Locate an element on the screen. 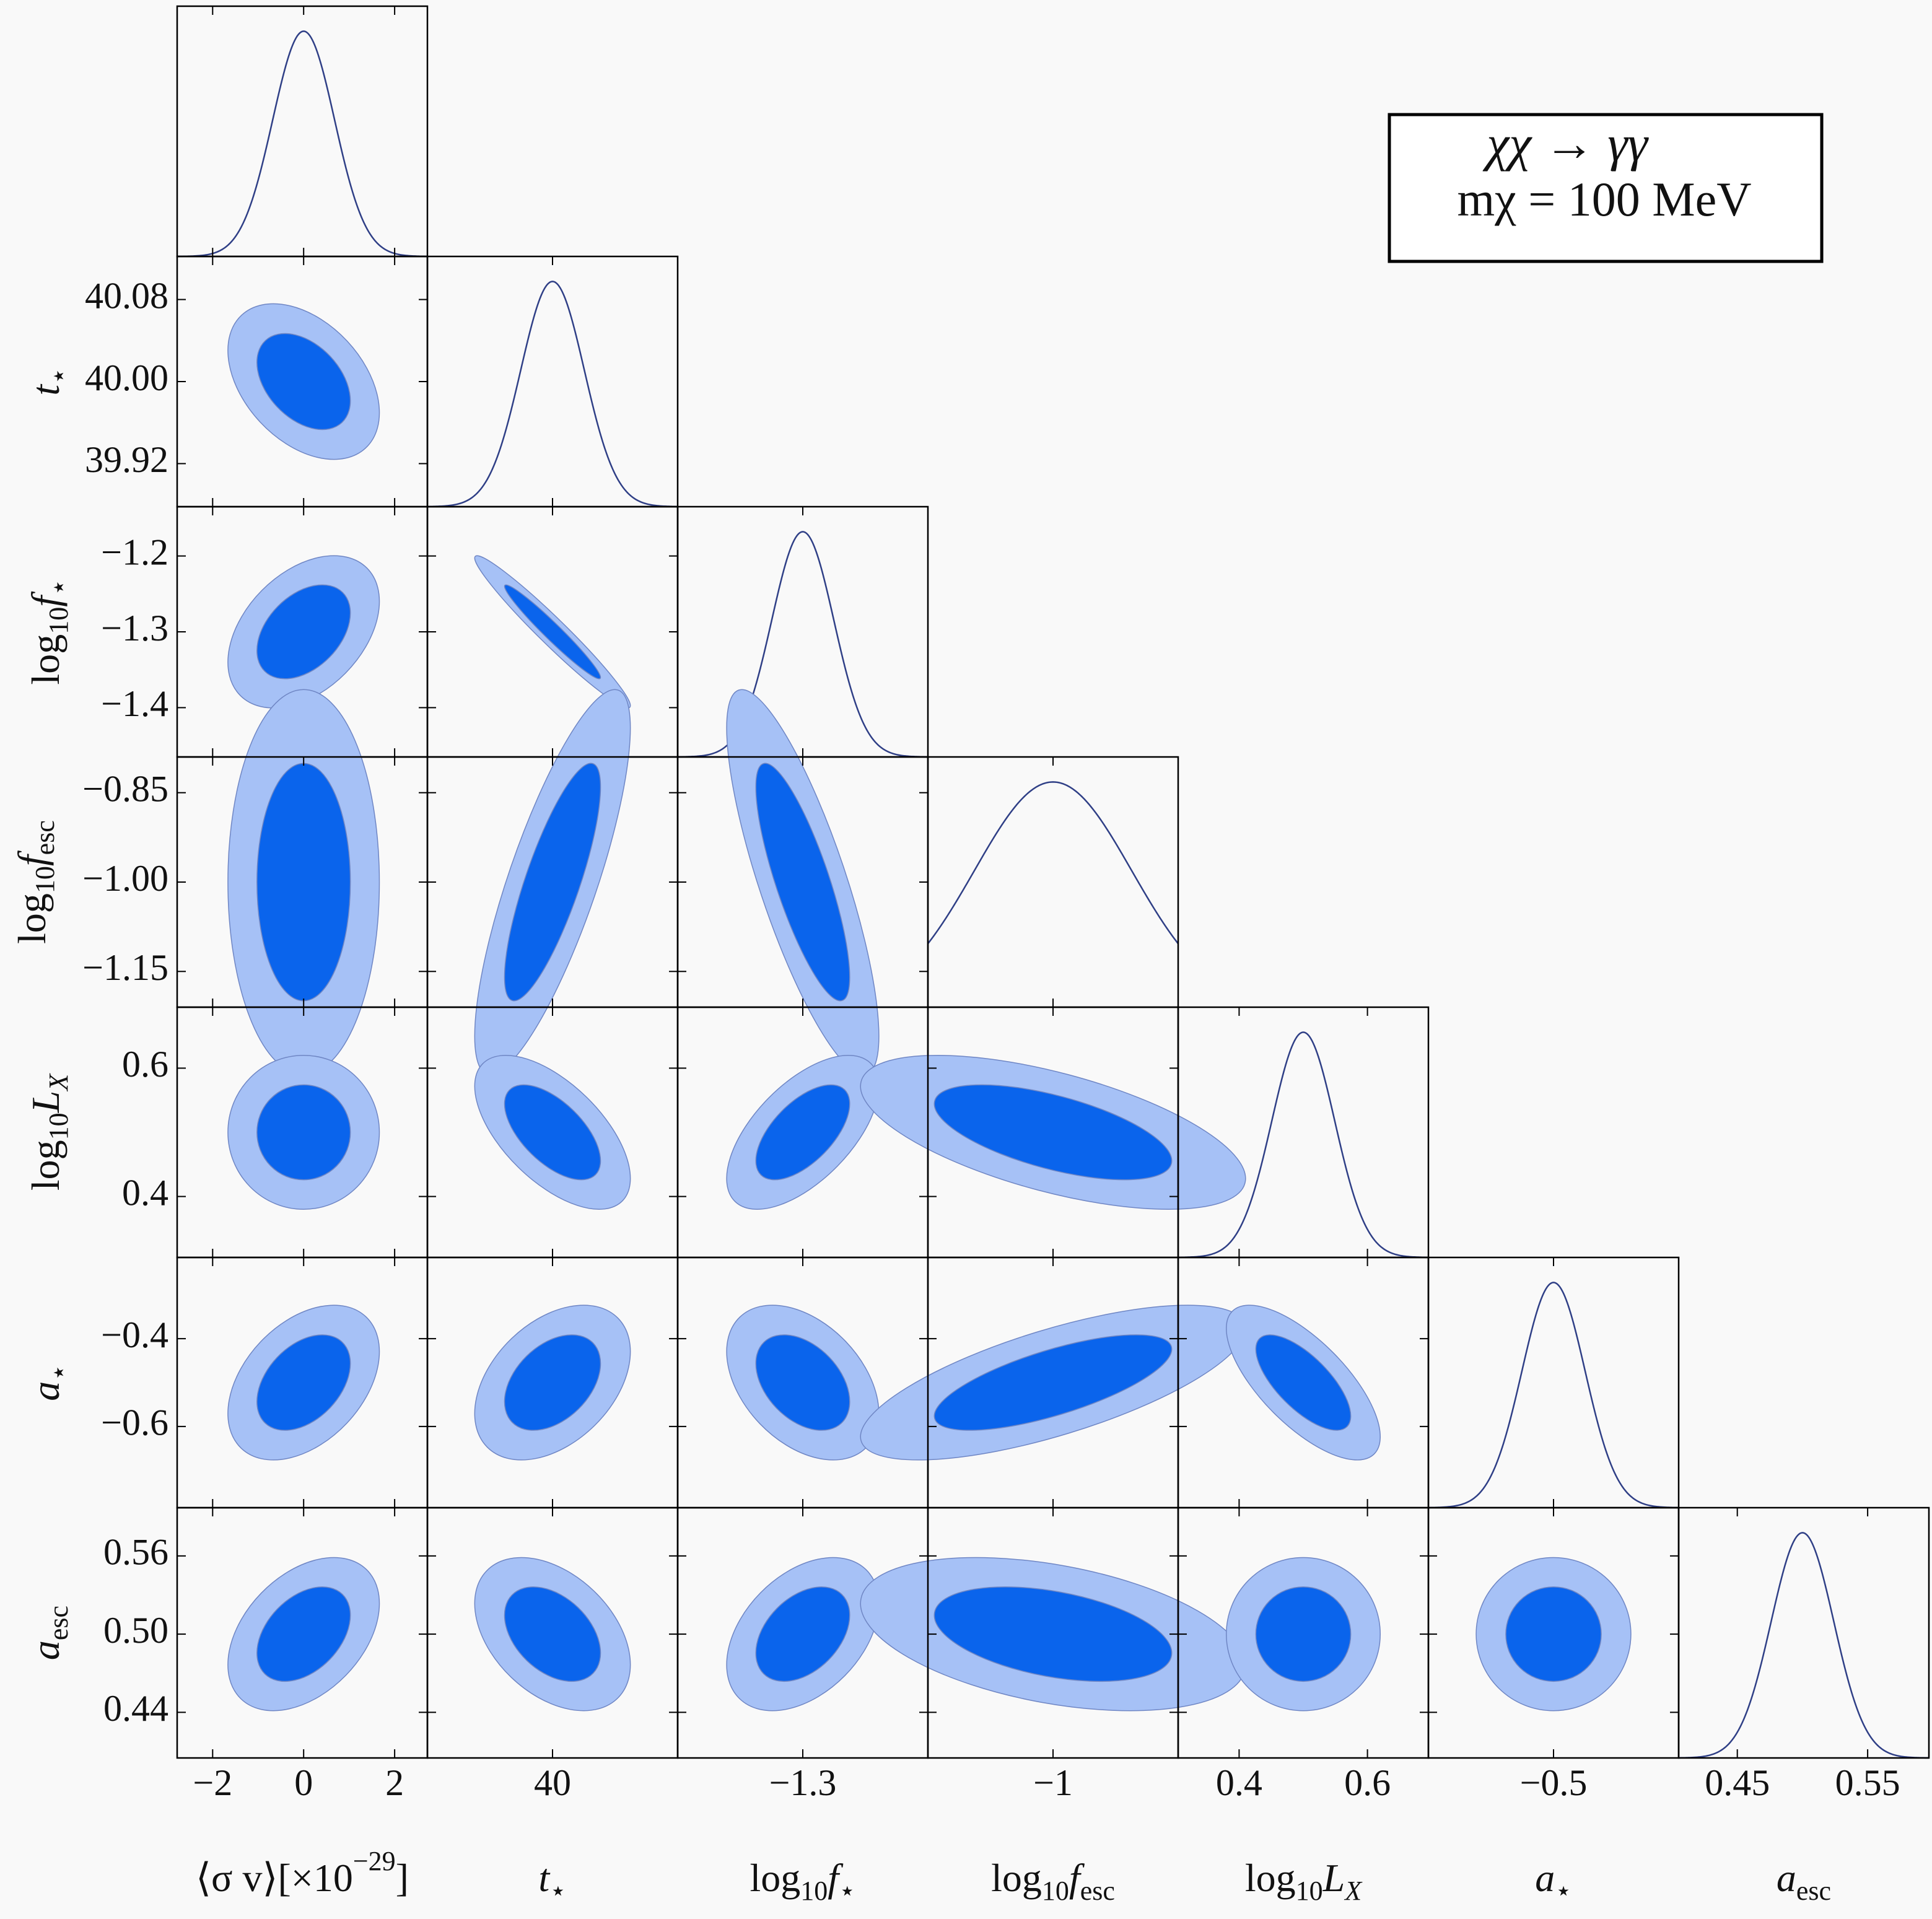 This screenshot has width=1932, height=1919. y-tick-label: 0.50 is located at coordinates (135, 1630).